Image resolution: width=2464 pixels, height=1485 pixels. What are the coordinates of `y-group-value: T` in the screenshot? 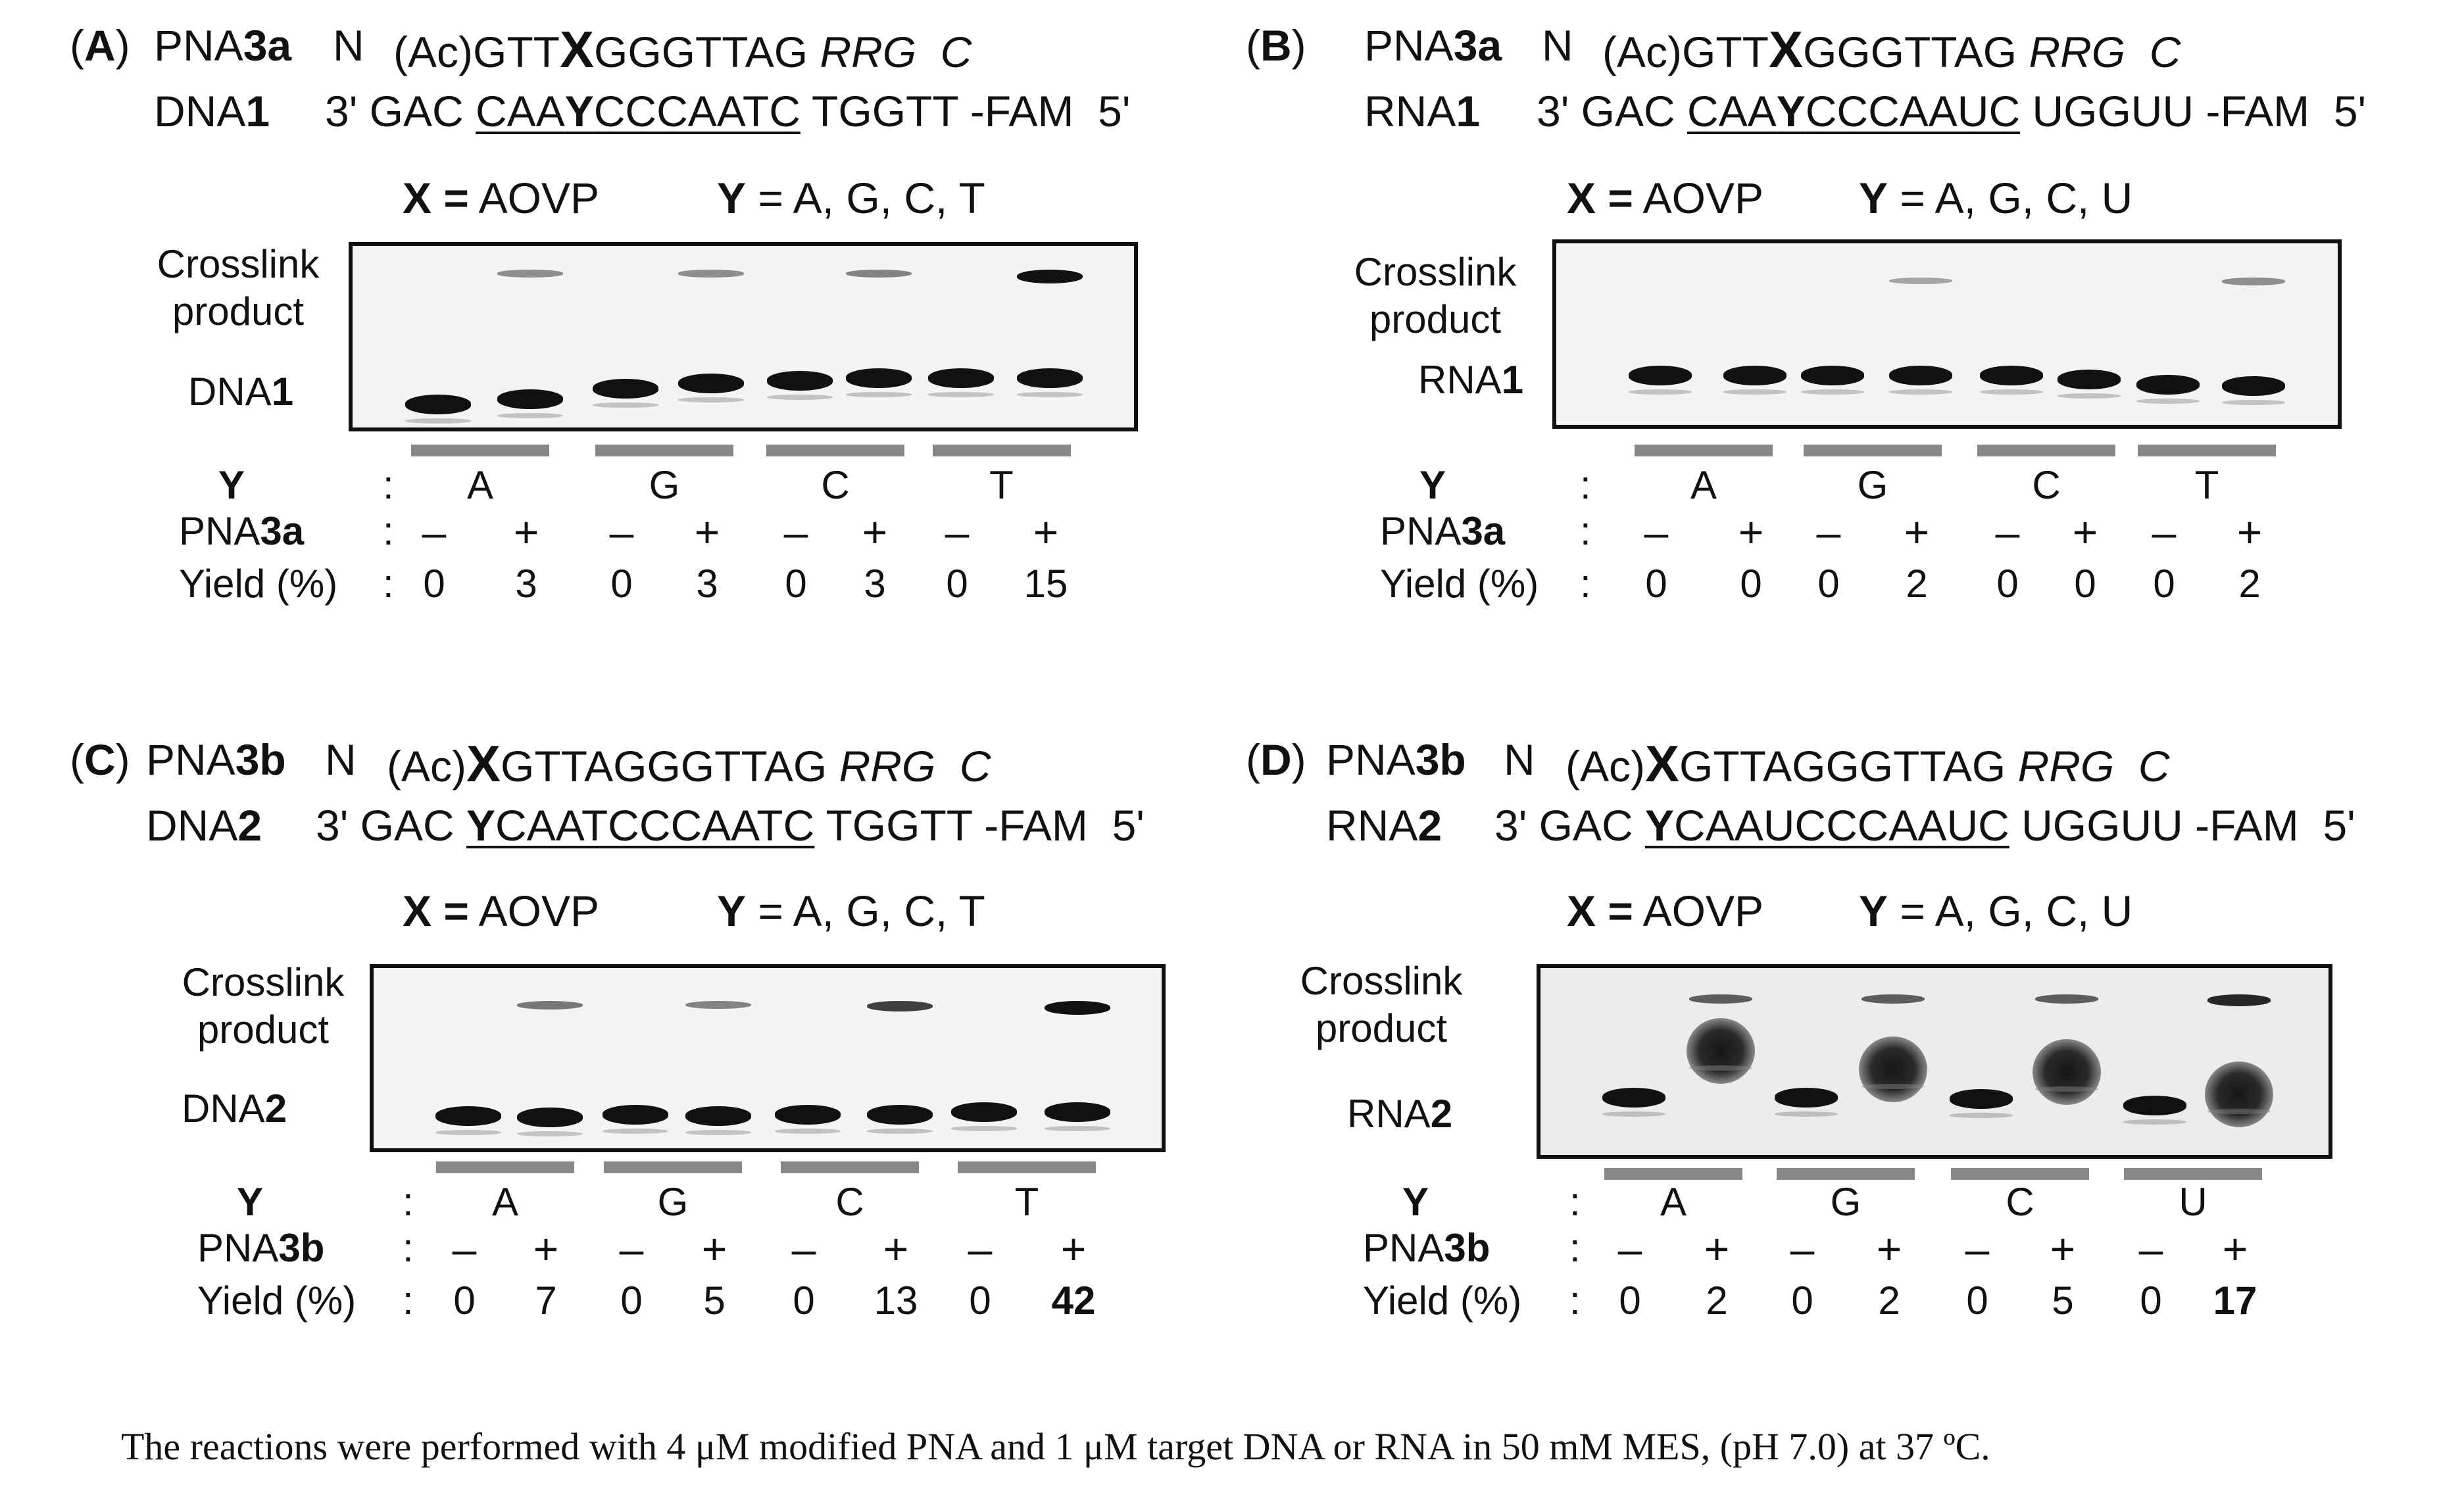 It's located at (2206, 485).